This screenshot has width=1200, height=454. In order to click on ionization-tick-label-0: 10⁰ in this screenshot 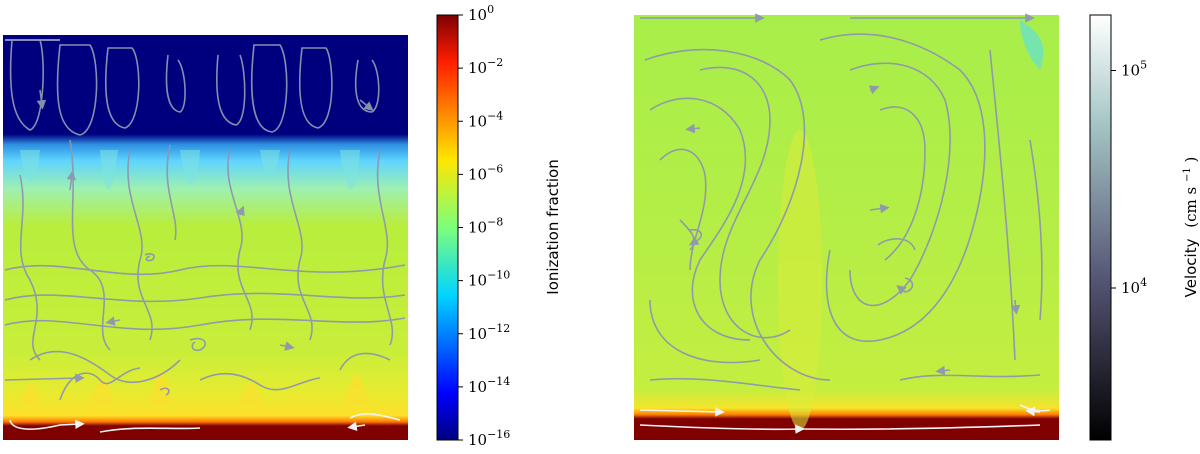, I will do `click(481, 13)`.